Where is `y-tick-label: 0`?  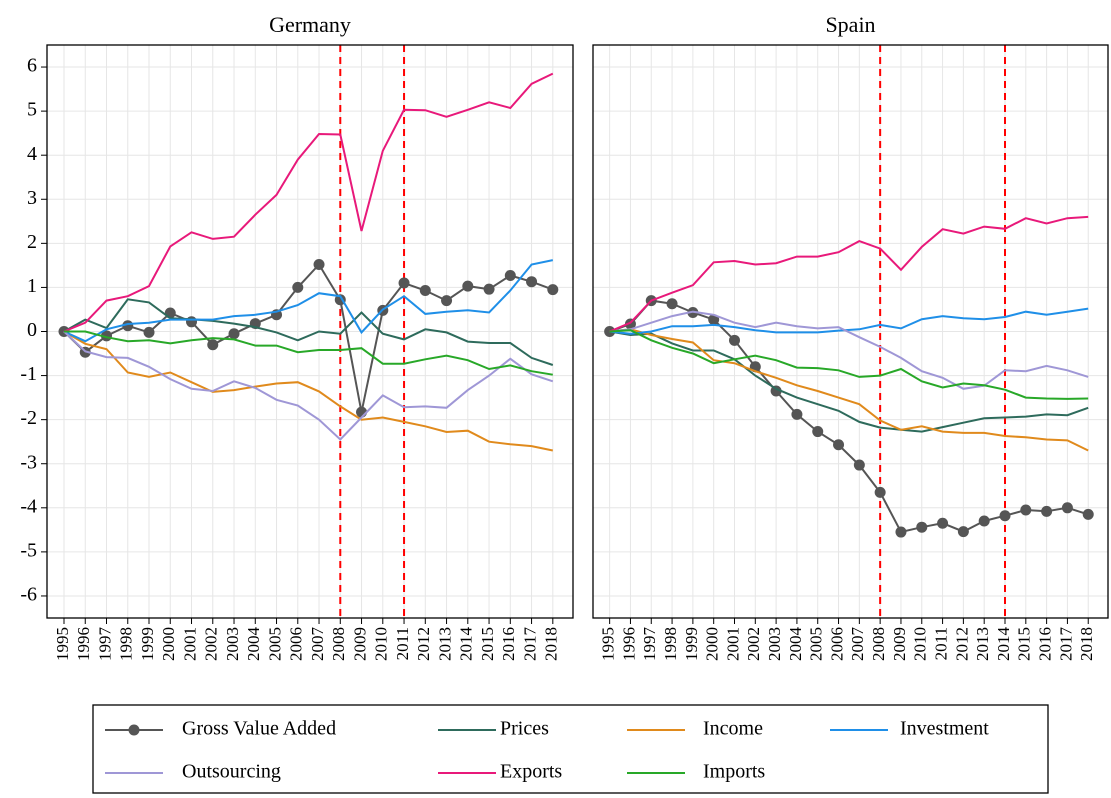
y-tick-label: 0 is located at coordinates (32, 330).